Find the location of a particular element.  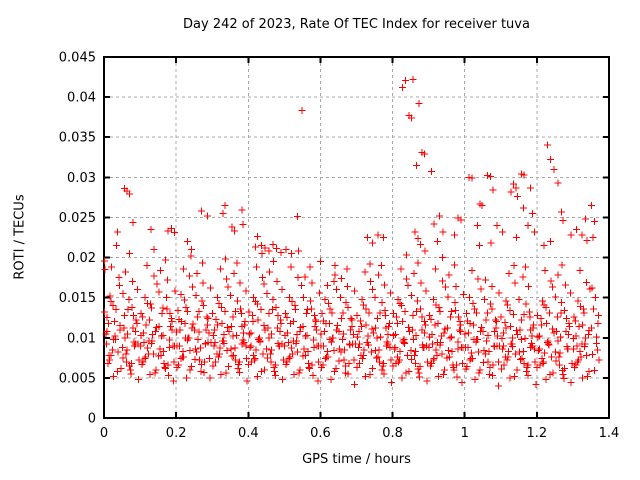

x-tick-label: 1.2 is located at coordinates (537, 433).